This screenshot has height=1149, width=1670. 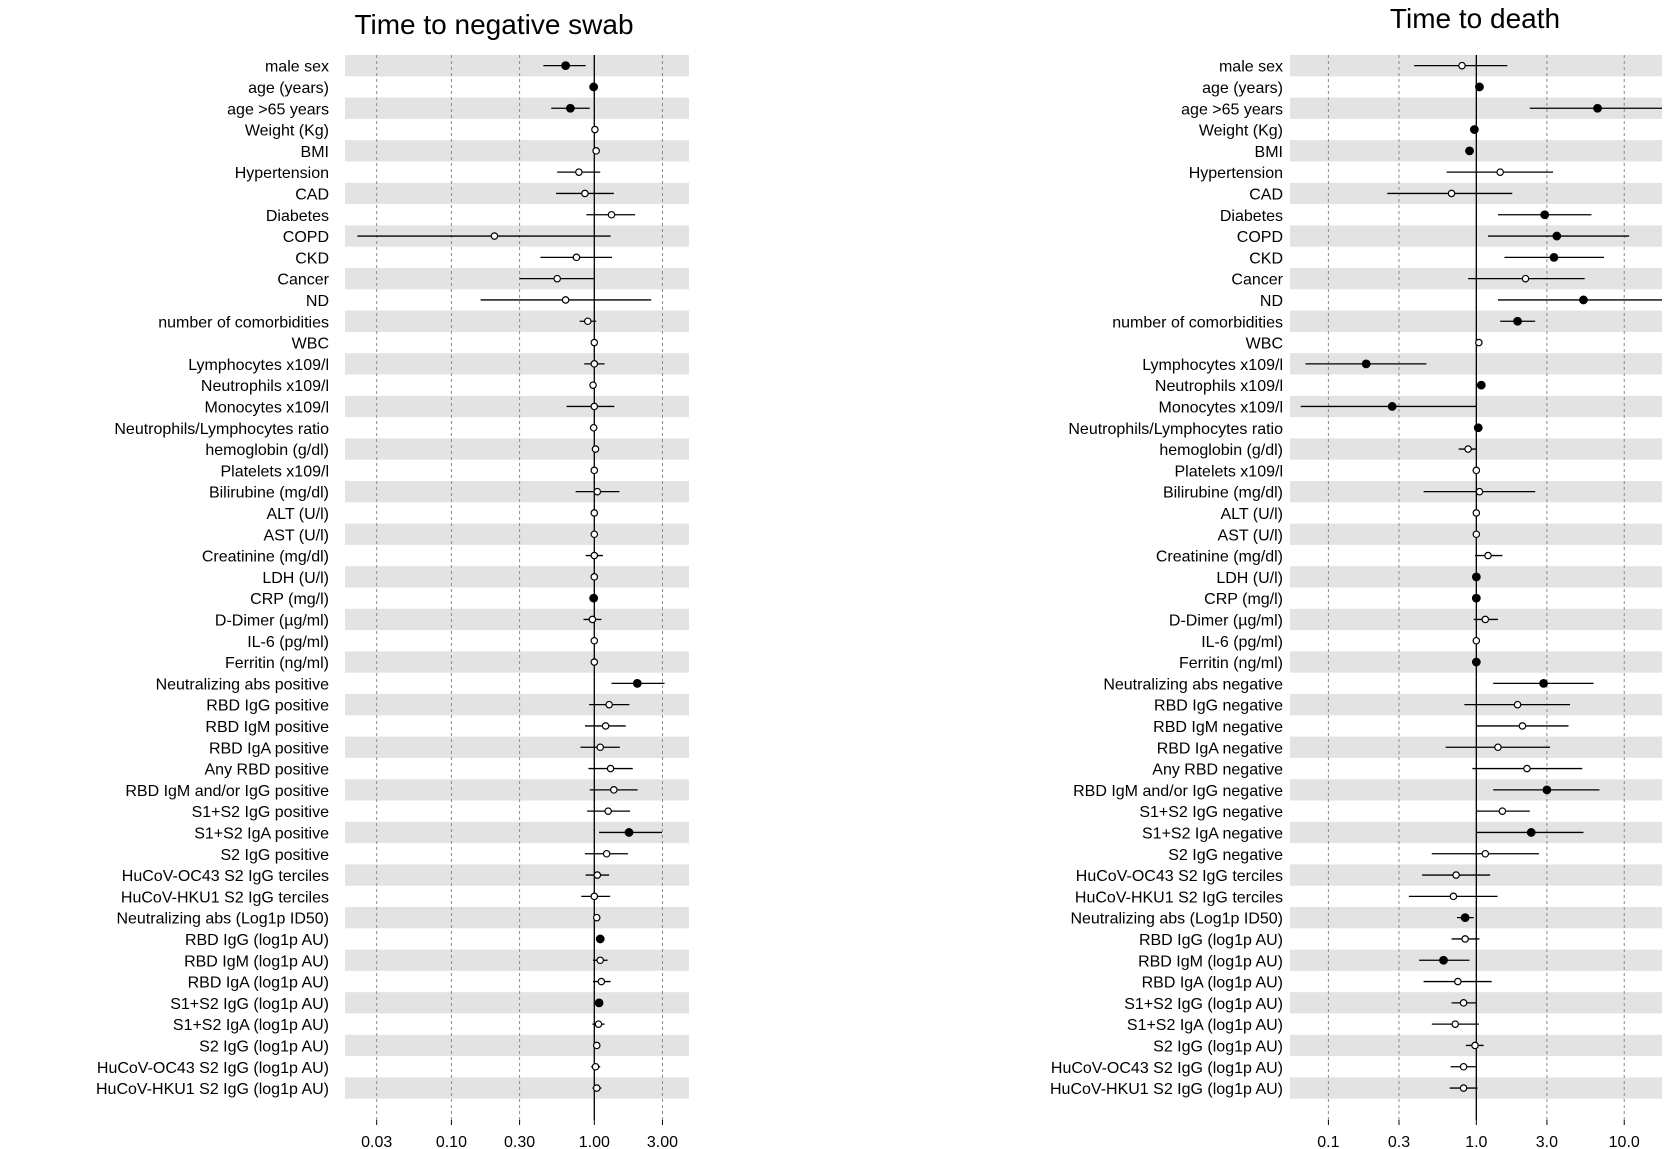 I want to click on row-label: S2 IgG (log1p AU), so click(x=1218, y=1046).